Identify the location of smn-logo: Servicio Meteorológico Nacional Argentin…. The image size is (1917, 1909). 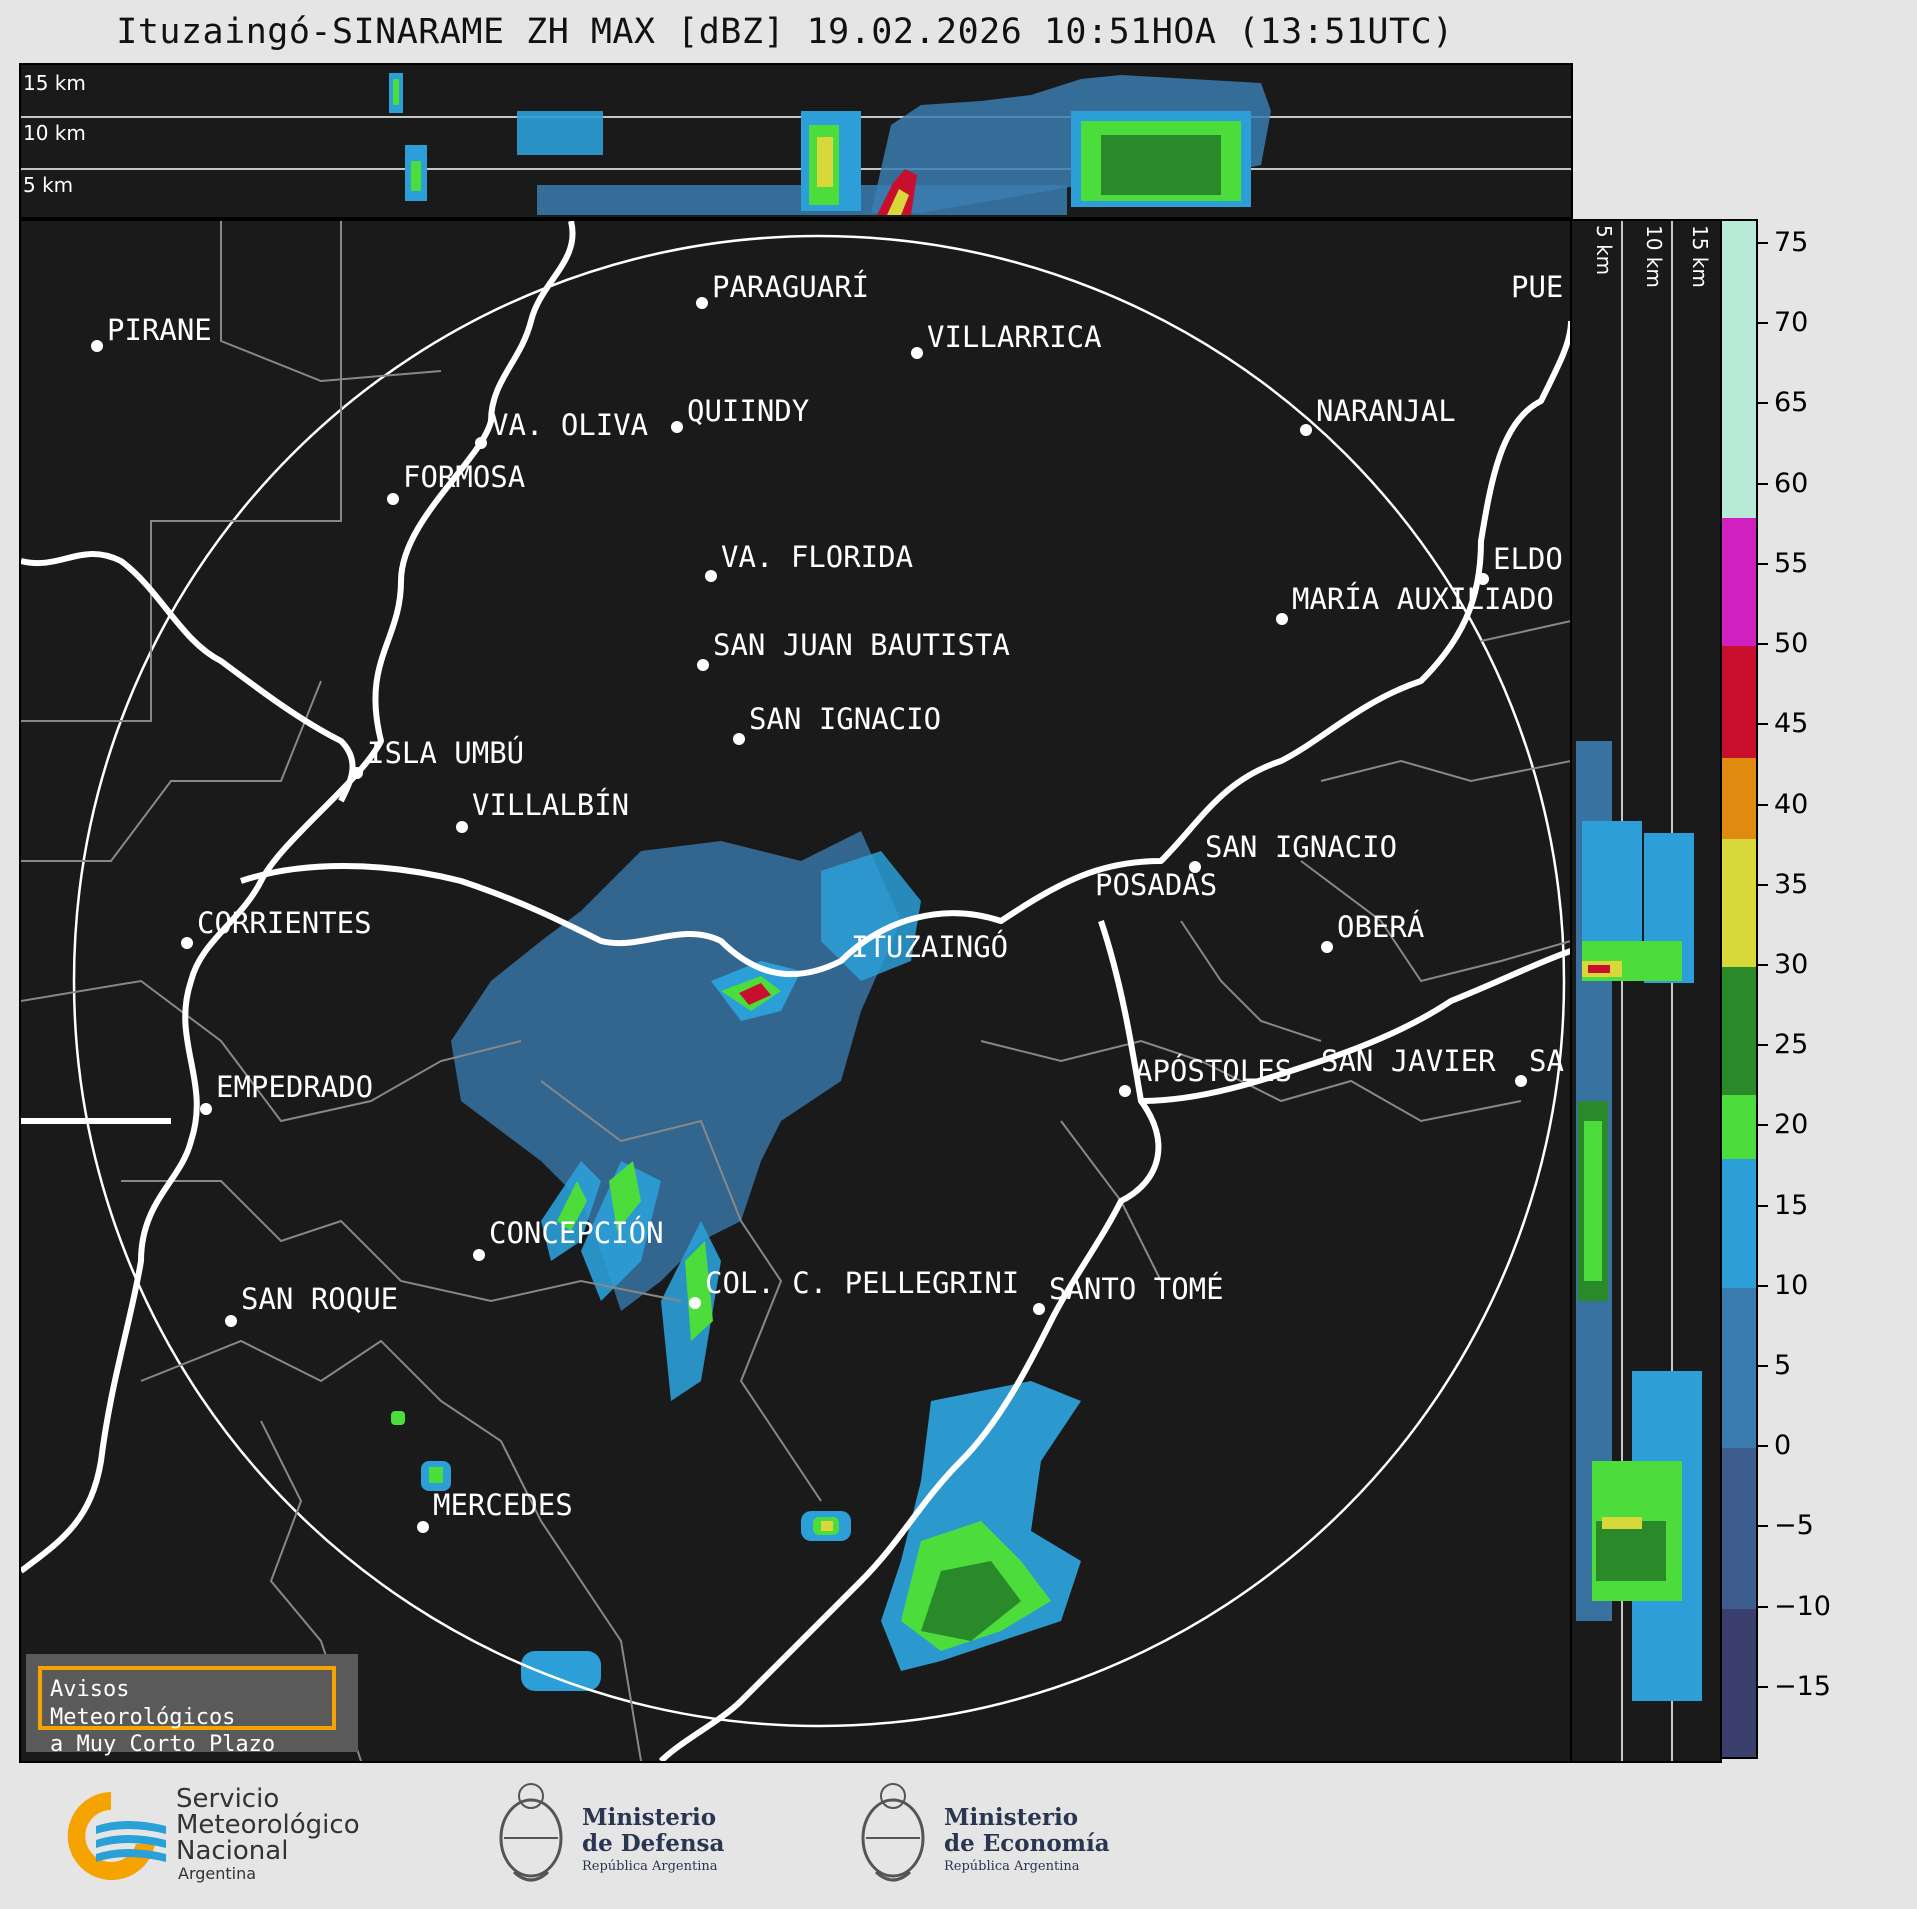
(221, 1836).